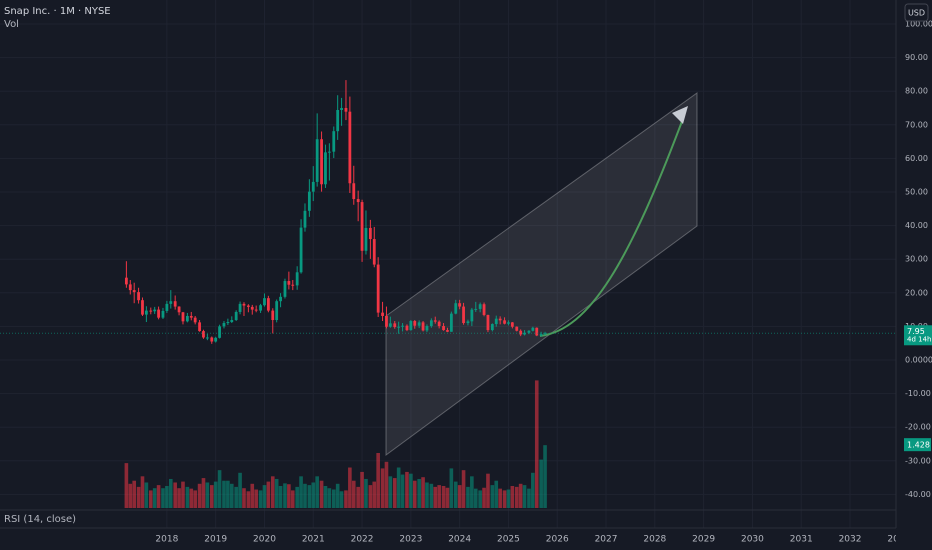 The image size is (932, 550). What do you see at coordinates (215, 540) in the screenshot?
I see `x-tick-label: 2019` at bounding box center [215, 540].